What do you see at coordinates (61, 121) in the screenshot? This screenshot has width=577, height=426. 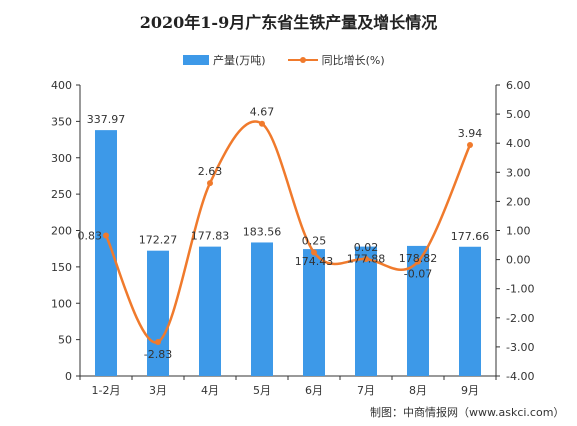 I see `y-left-tick-label: 350` at bounding box center [61, 121].